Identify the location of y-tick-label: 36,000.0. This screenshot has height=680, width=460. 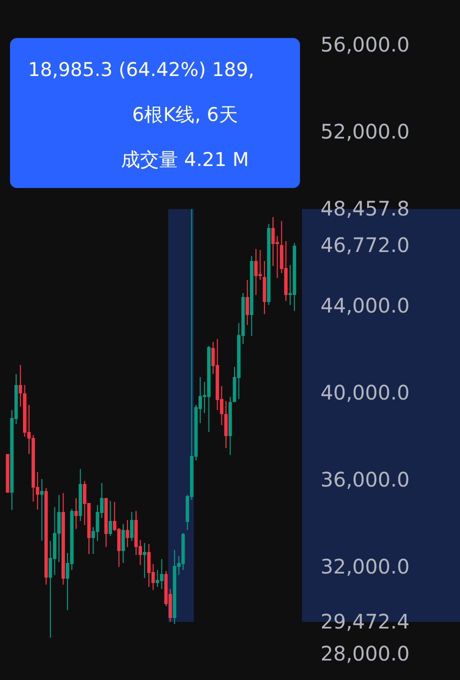
(365, 479).